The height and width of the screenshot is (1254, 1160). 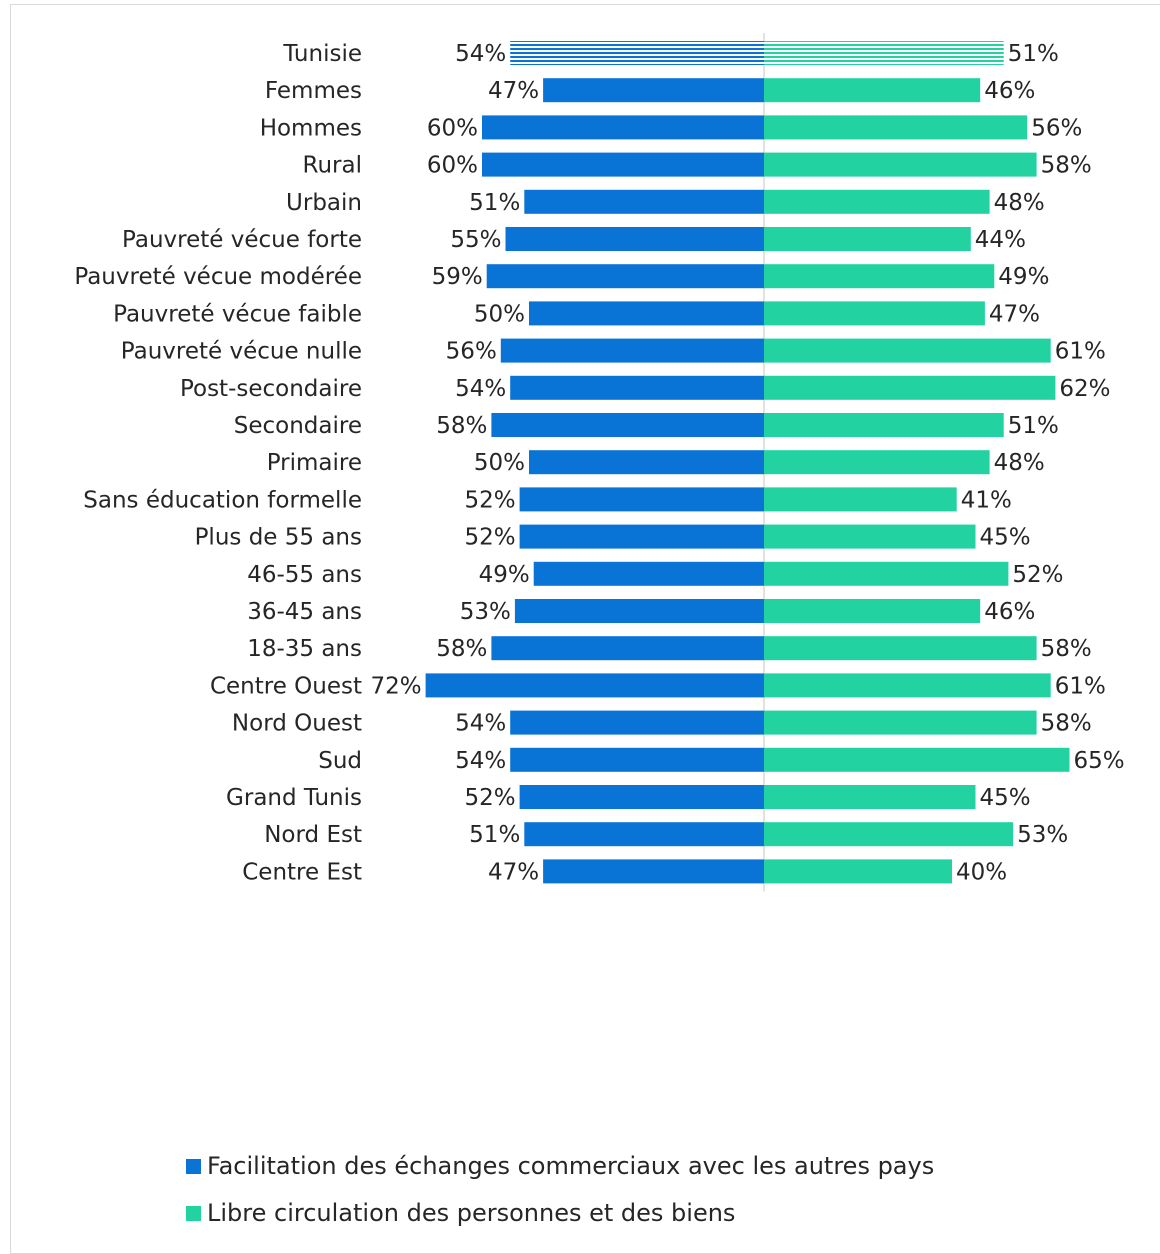 What do you see at coordinates (896, 127) in the screenshot?
I see `bar-right-hommes` at bounding box center [896, 127].